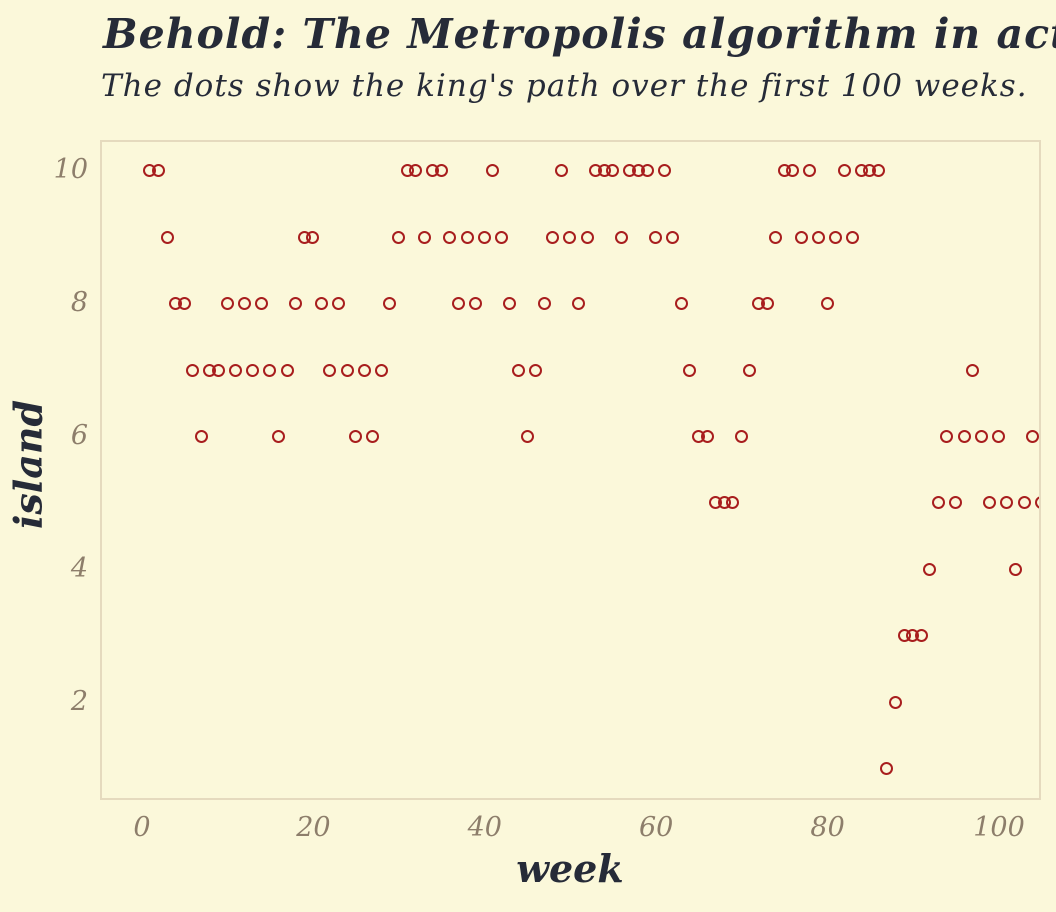 The width and height of the screenshot is (1056, 912). What do you see at coordinates (79, 303) in the screenshot?
I see `y-tick-label: 8` at bounding box center [79, 303].